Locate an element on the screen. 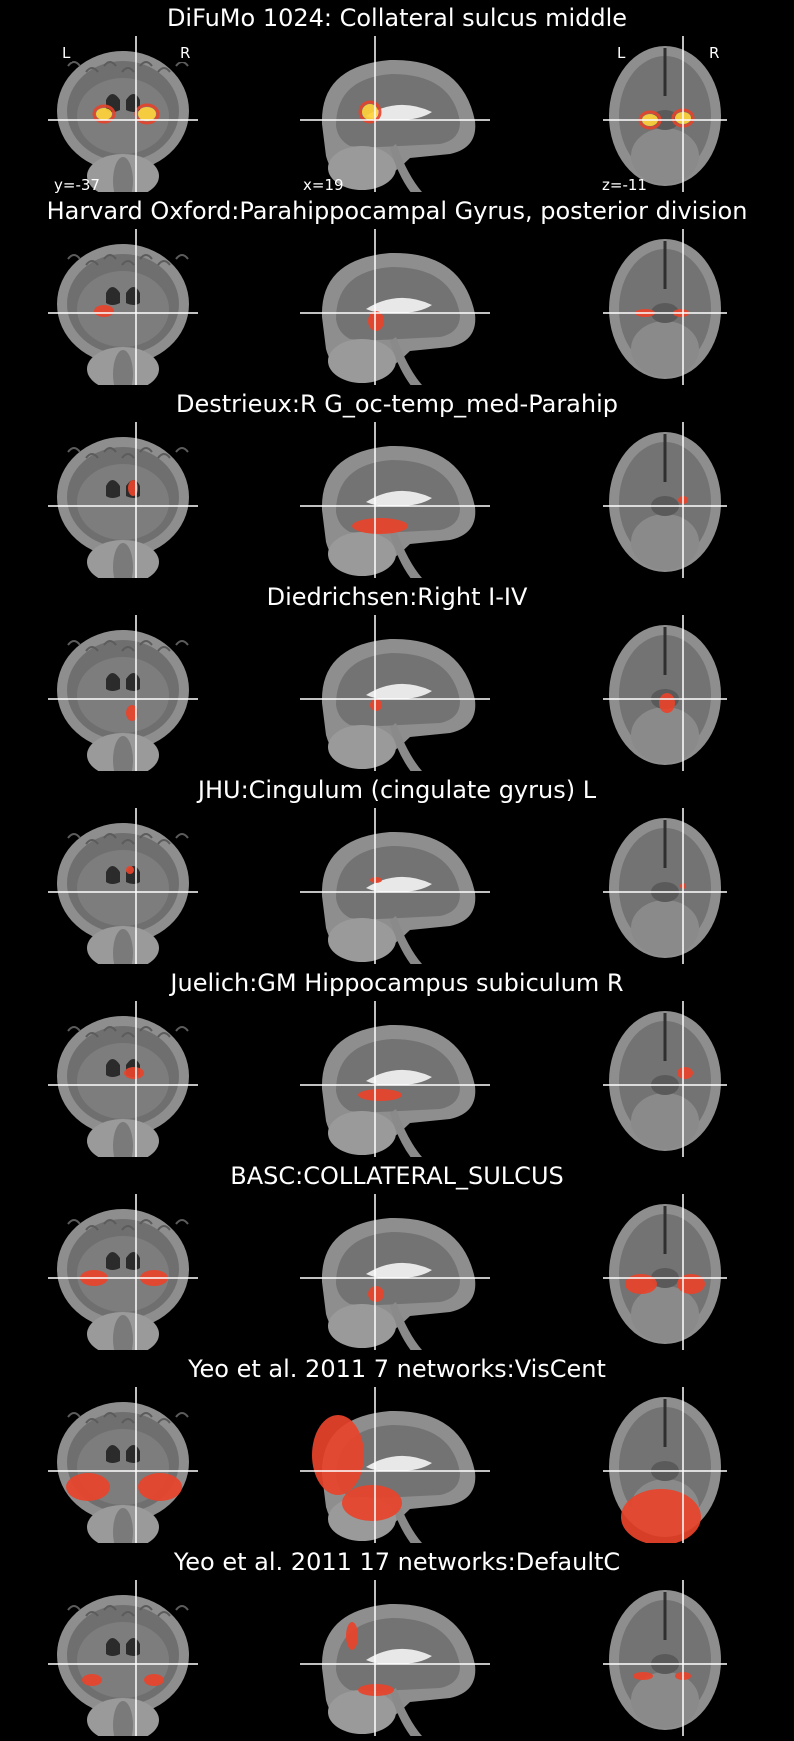 Image resolution: width=794 pixels, height=1741 pixels. atlas-panel: Yeo et al. 2011 7 networks:VisCent is located at coordinates (397, 1447).